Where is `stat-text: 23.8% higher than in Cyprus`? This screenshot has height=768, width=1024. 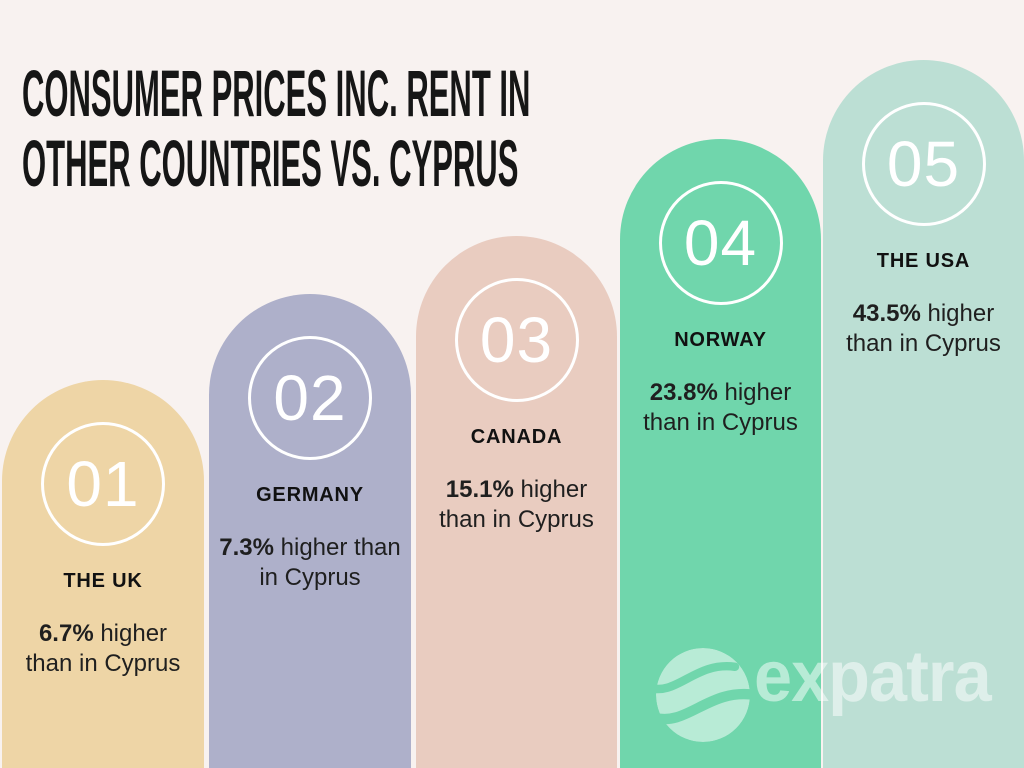 stat-text: 23.8% higher than in Cyprus is located at coordinates (720, 408).